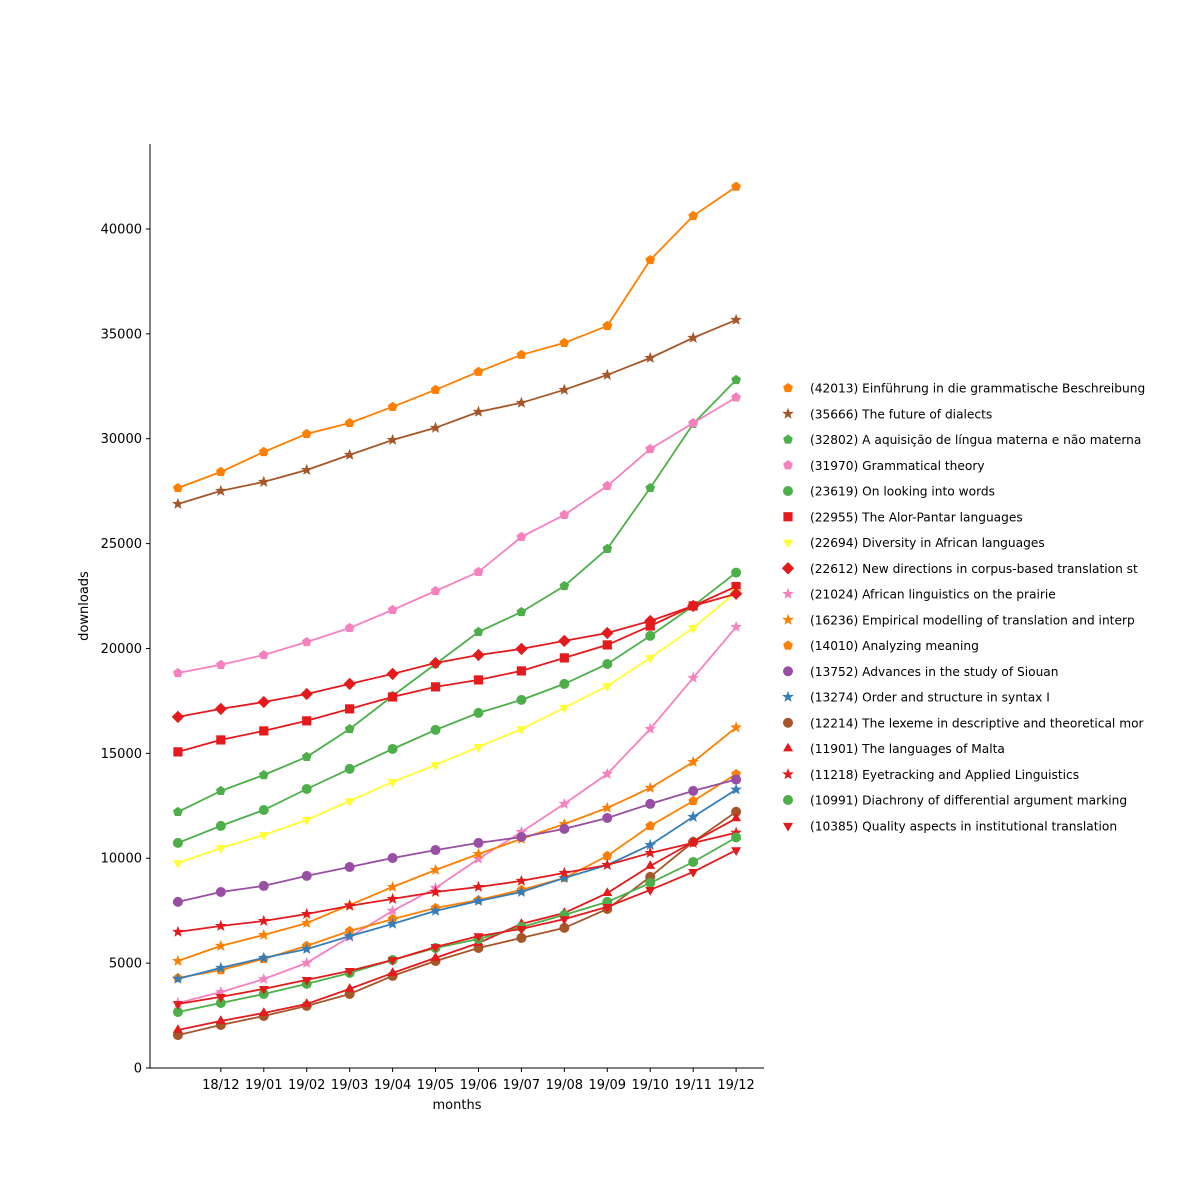  What do you see at coordinates (916, 517) in the screenshot?
I see `legend-label: (22955) The Alor-Pantar languages` at bounding box center [916, 517].